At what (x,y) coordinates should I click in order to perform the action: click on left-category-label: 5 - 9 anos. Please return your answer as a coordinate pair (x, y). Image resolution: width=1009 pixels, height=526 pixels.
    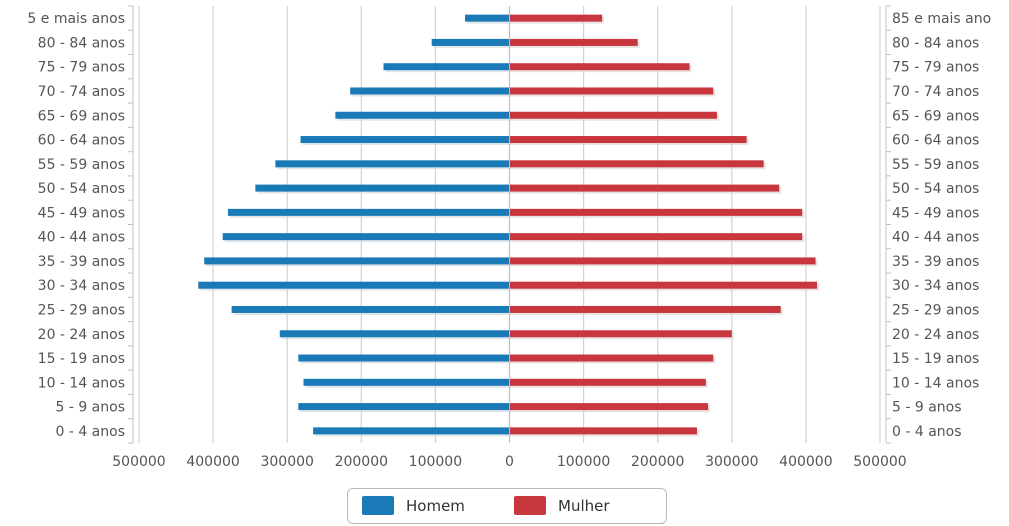
    Looking at the image, I should click on (90, 408).